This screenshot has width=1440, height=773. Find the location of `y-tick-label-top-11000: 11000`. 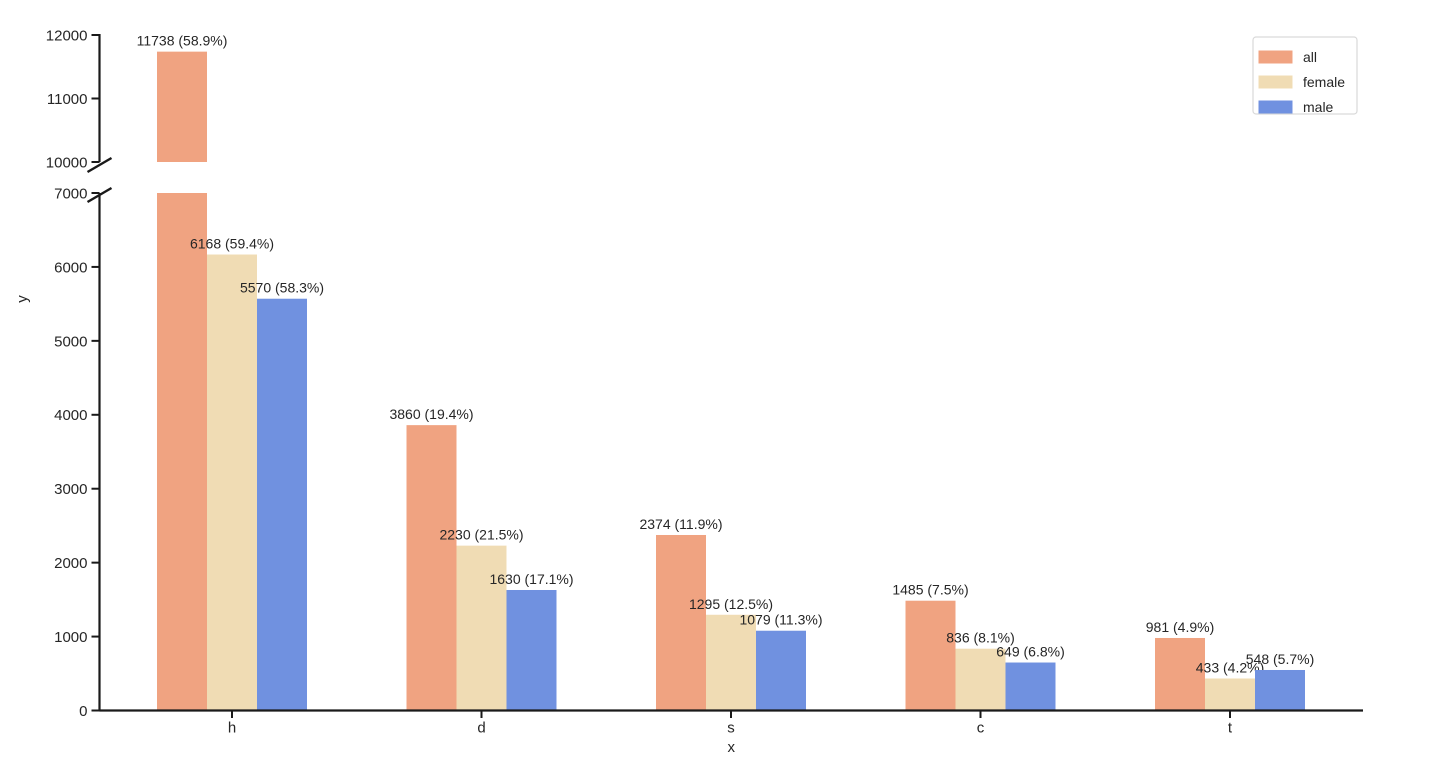

y-tick-label-top-11000: 11000 is located at coordinates (67, 99).